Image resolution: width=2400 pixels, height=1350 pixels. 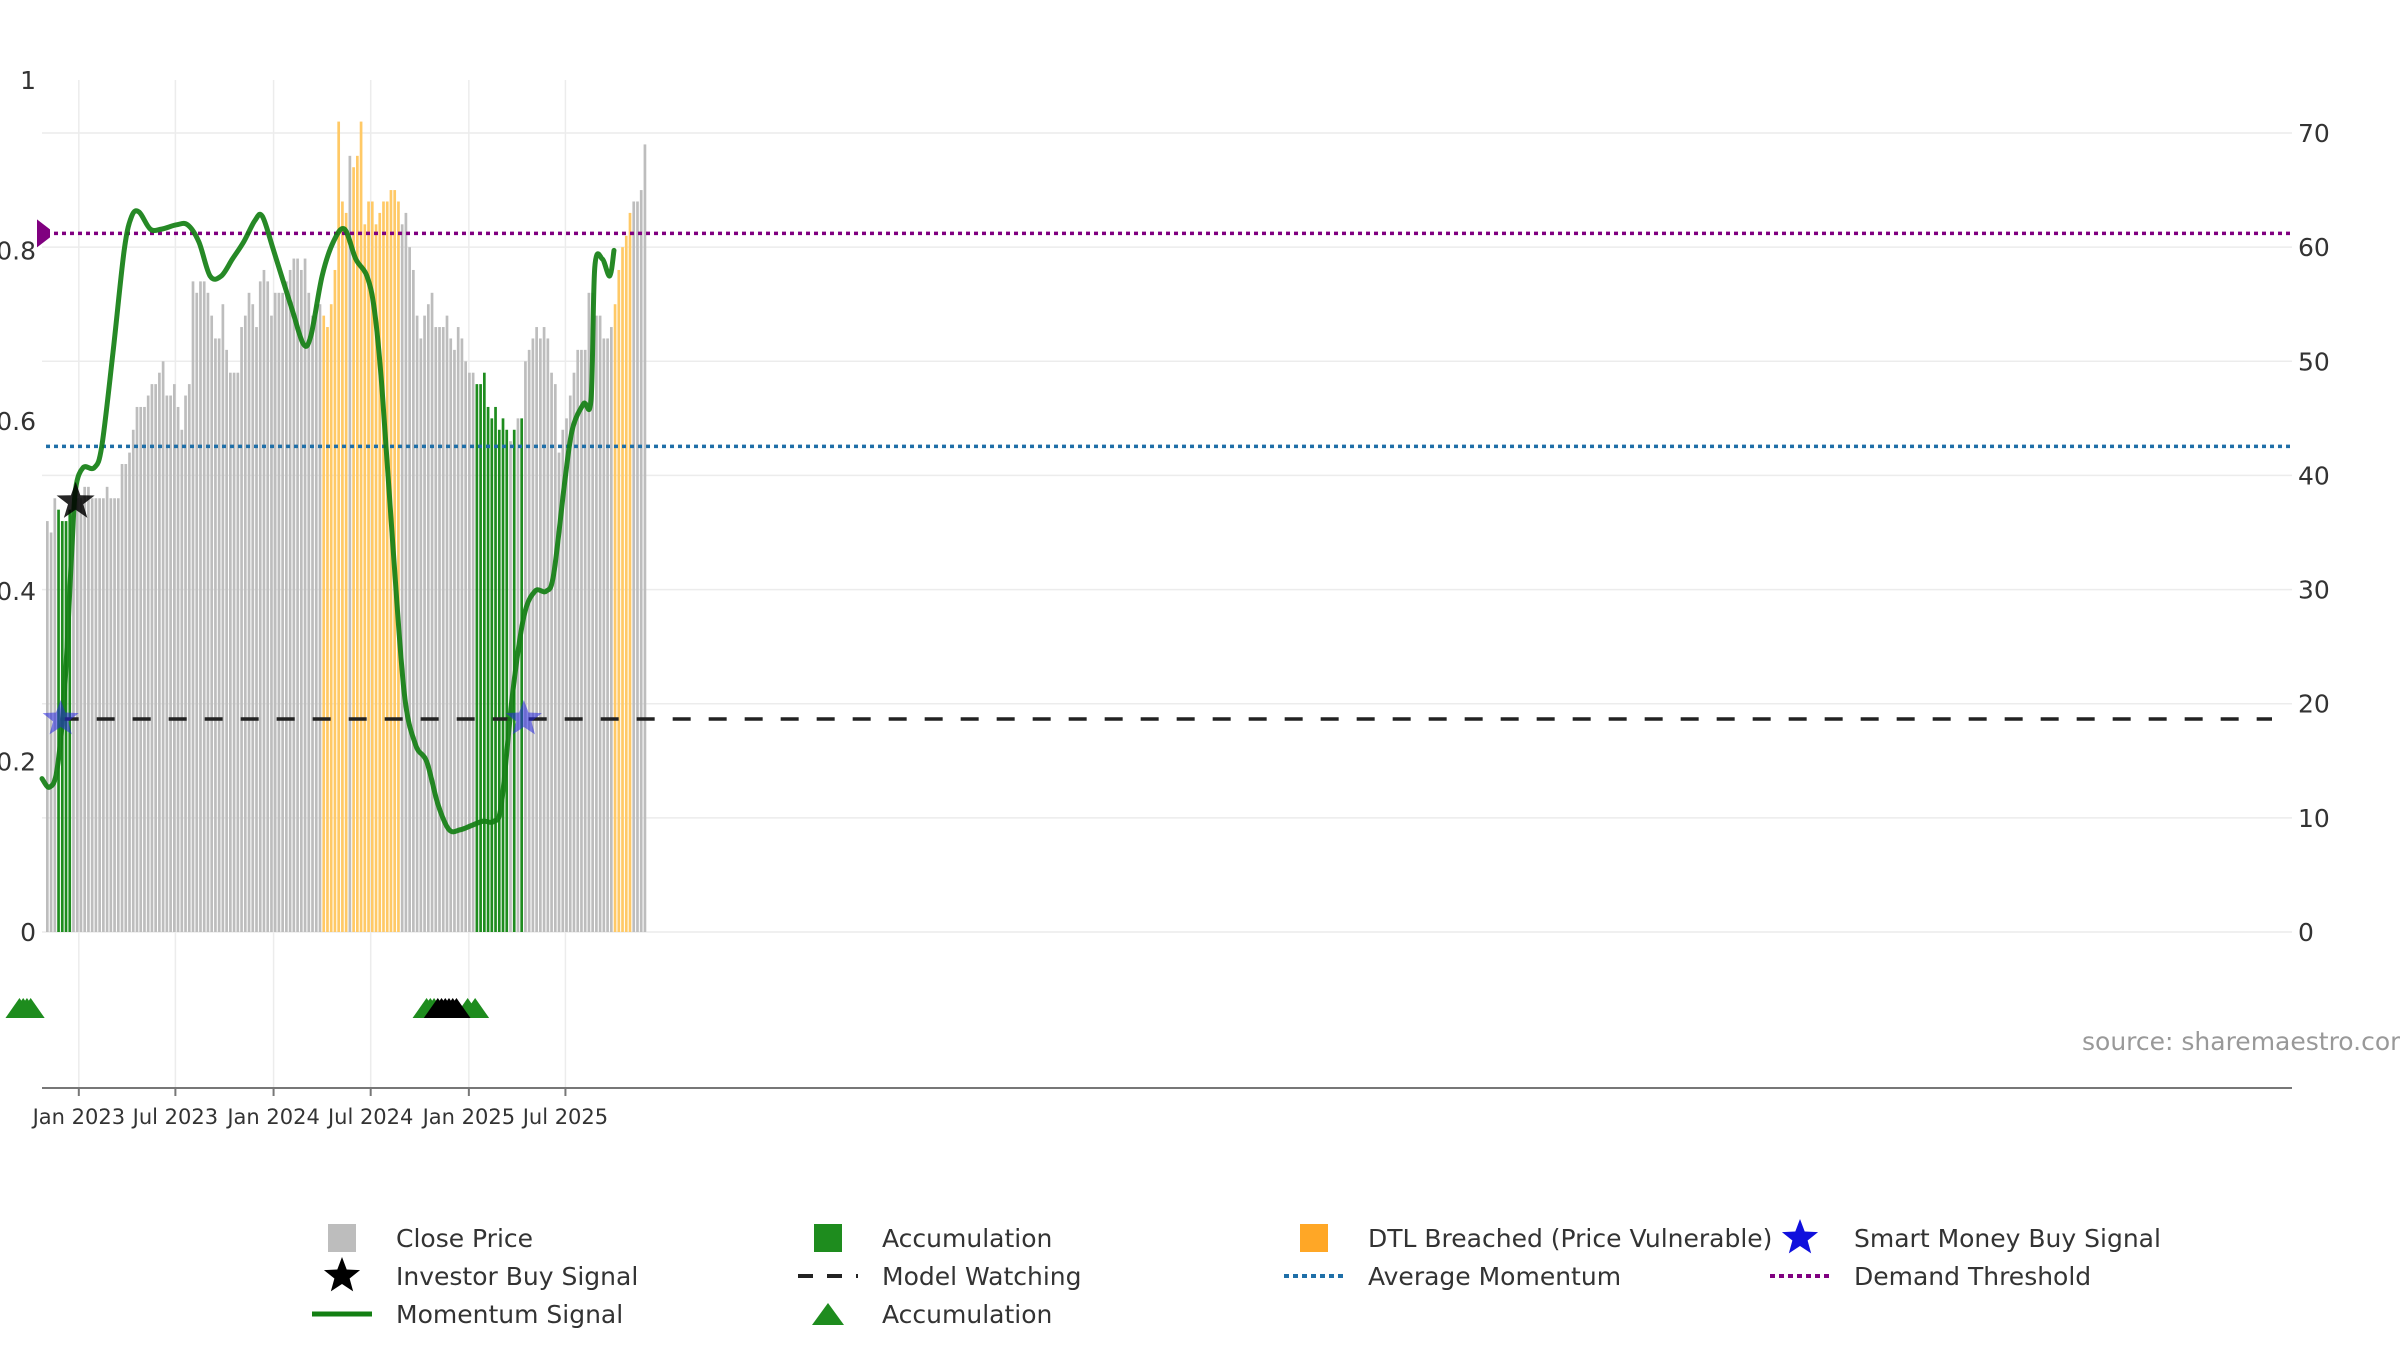 What do you see at coordinates (430, 1238) in the screenshot?
I see `legend-item: Close Price` at bounding box center [430, 1238].